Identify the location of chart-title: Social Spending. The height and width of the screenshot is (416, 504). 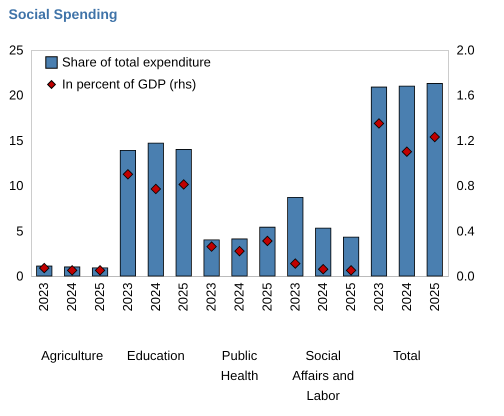
(63, 14).